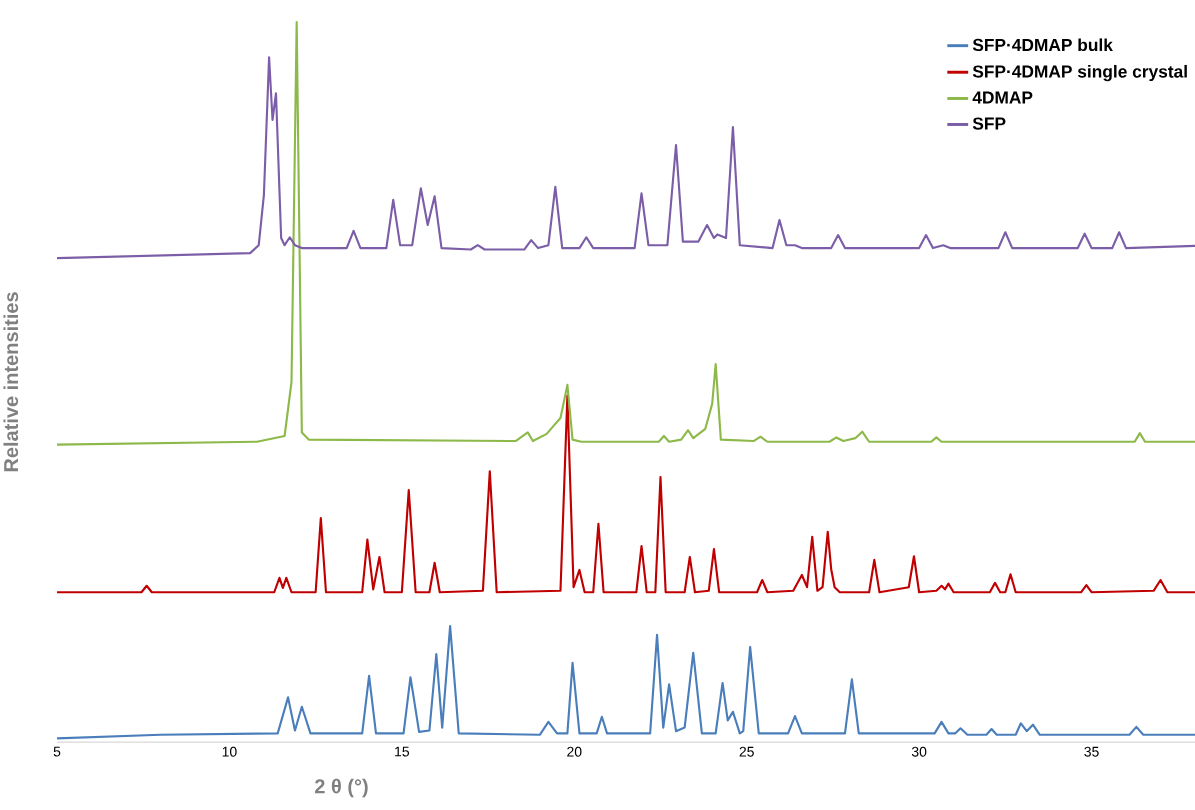 The height and width of the screenshot is (810, 1195). What do you see at coordinates (229, 751) in the screenshot?
I see `x-tick-label: 10` at bounding box center [229, 751].